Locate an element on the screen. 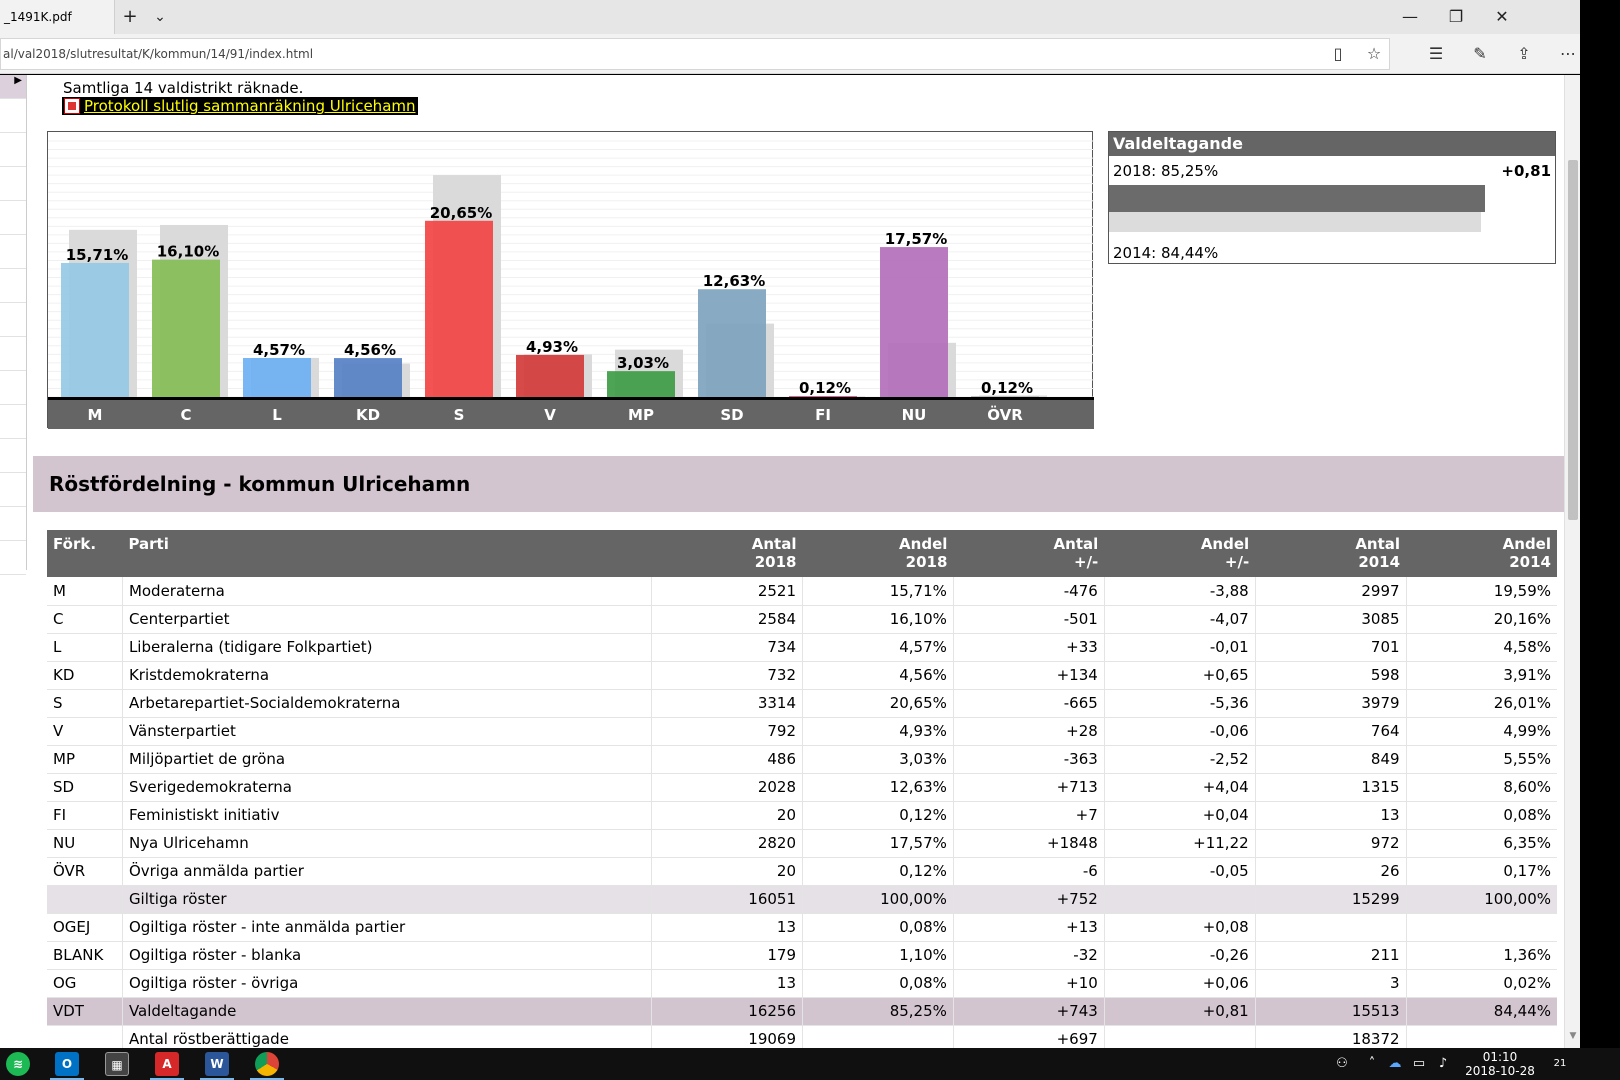 The width and height of the screenshot is (1620, 1080). table-cell: Valdeltagande is located at coordinates (387, 1011).